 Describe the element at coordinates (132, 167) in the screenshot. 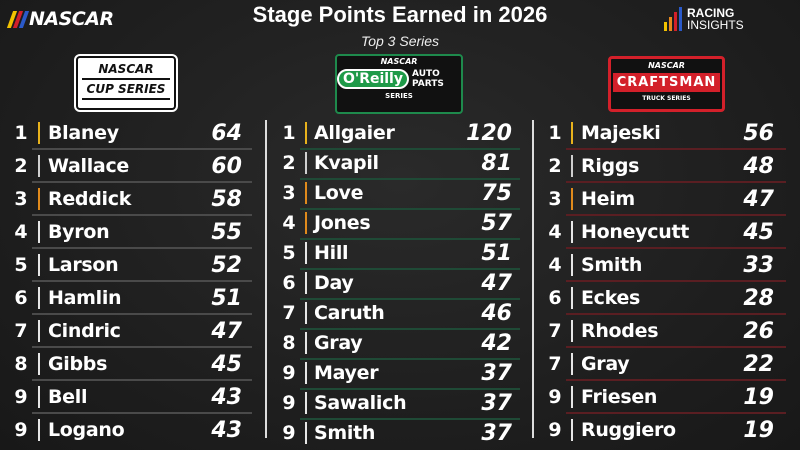

I see `standings-row: 2 Wallace 60` at that location.